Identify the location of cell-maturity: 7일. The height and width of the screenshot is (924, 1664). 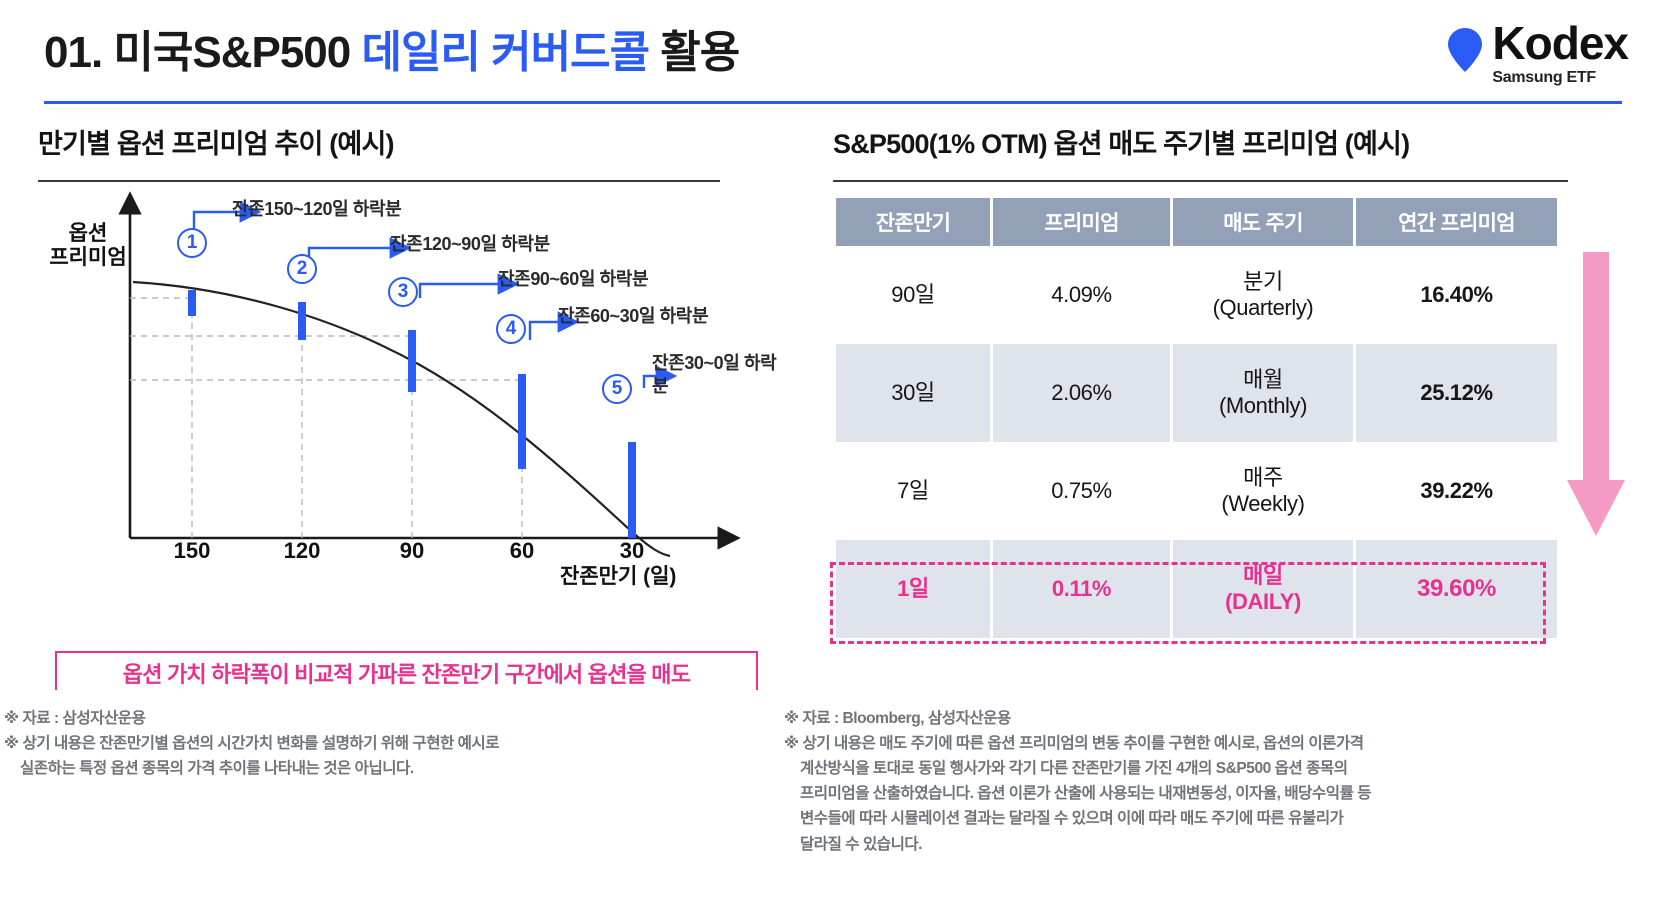
(913, 491).